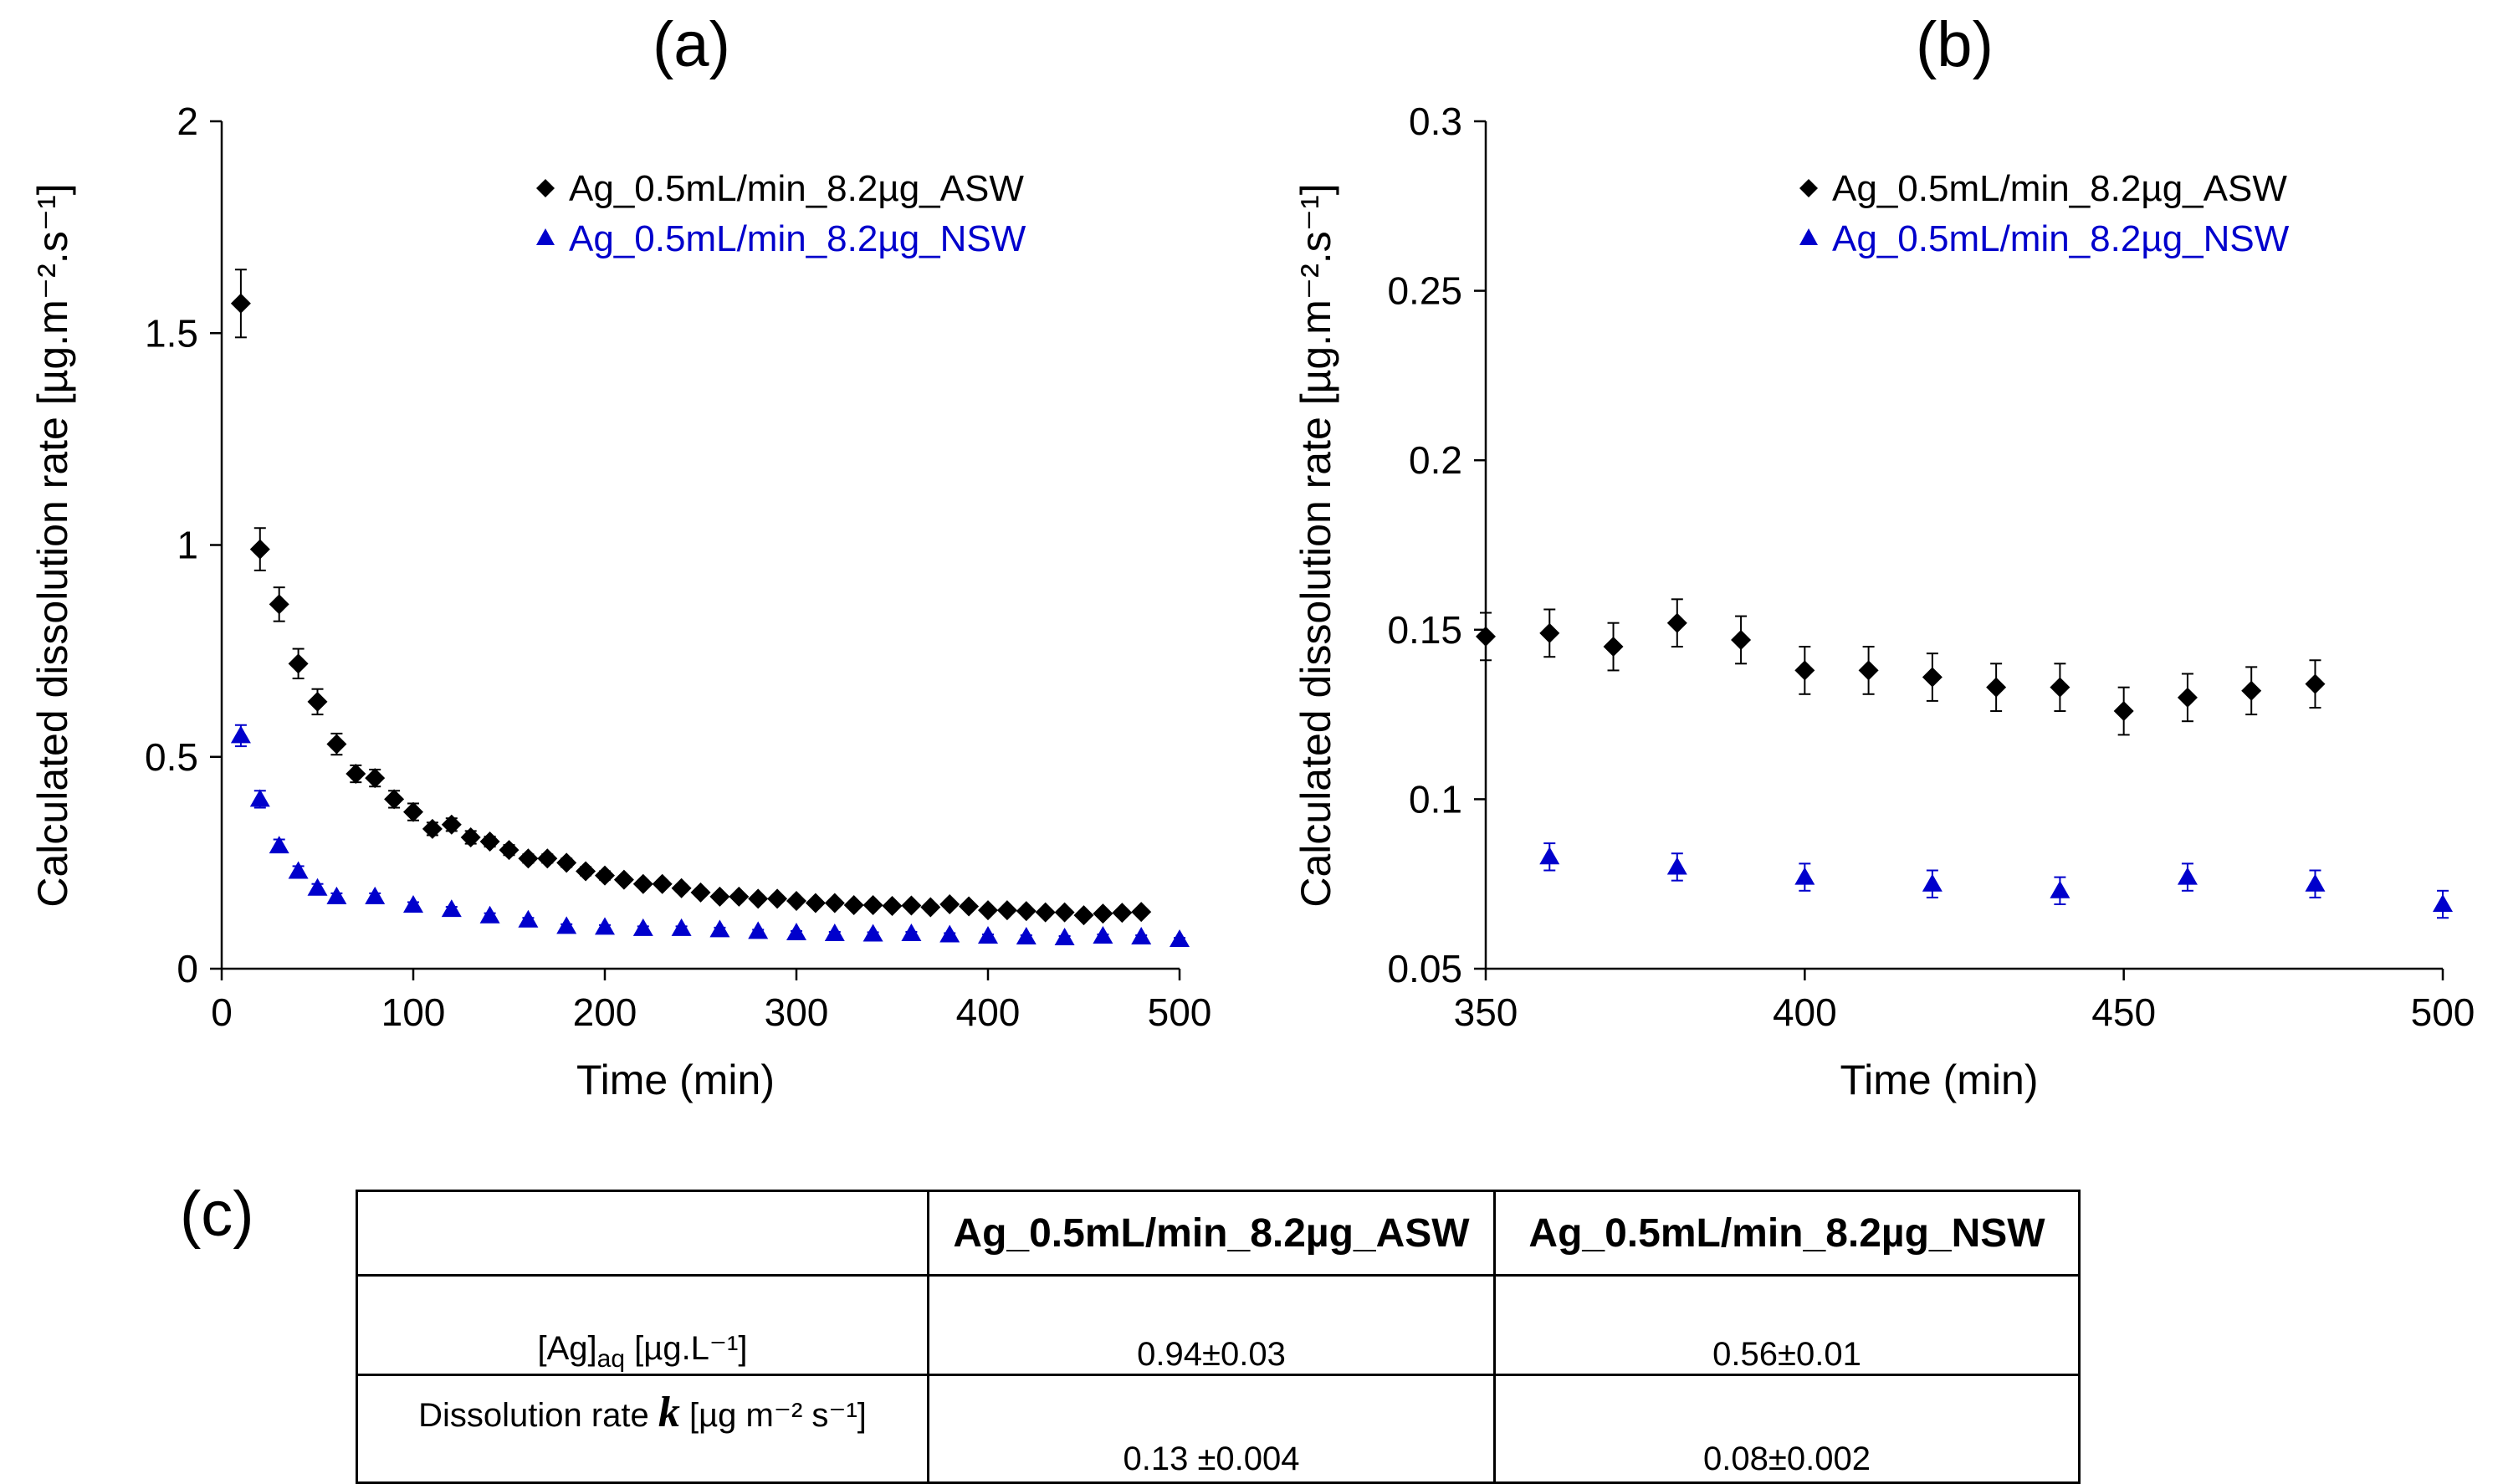 The width and height of the screenshot is (2503, 1484). I want to click on y-tick-label: 0.1, so click(1435, 799).